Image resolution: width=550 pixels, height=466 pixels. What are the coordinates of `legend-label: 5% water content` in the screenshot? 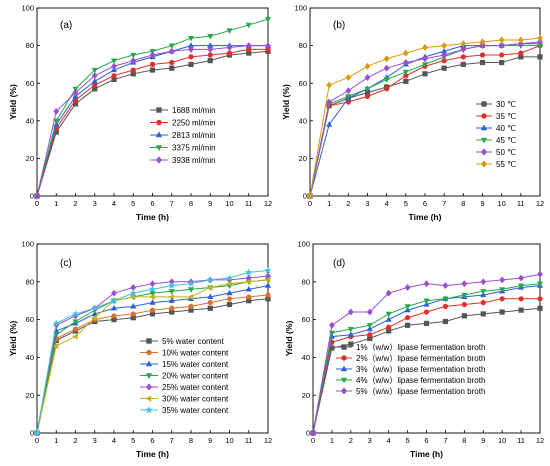 It's located at (193, 341).